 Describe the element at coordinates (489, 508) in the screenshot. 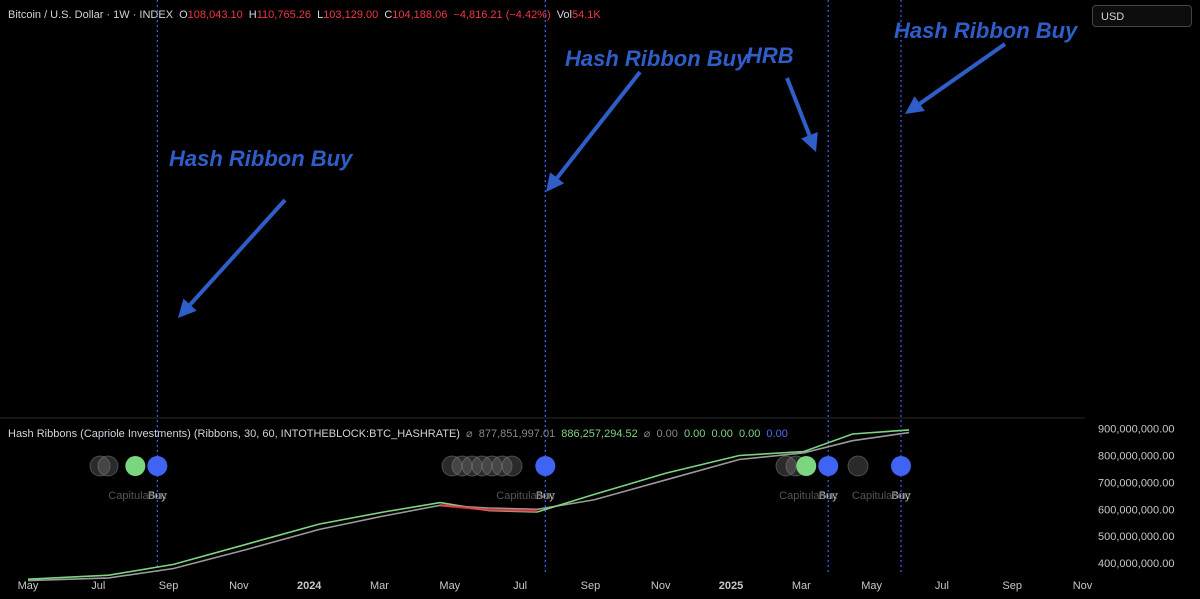

I see `capitulation-band` at that location.